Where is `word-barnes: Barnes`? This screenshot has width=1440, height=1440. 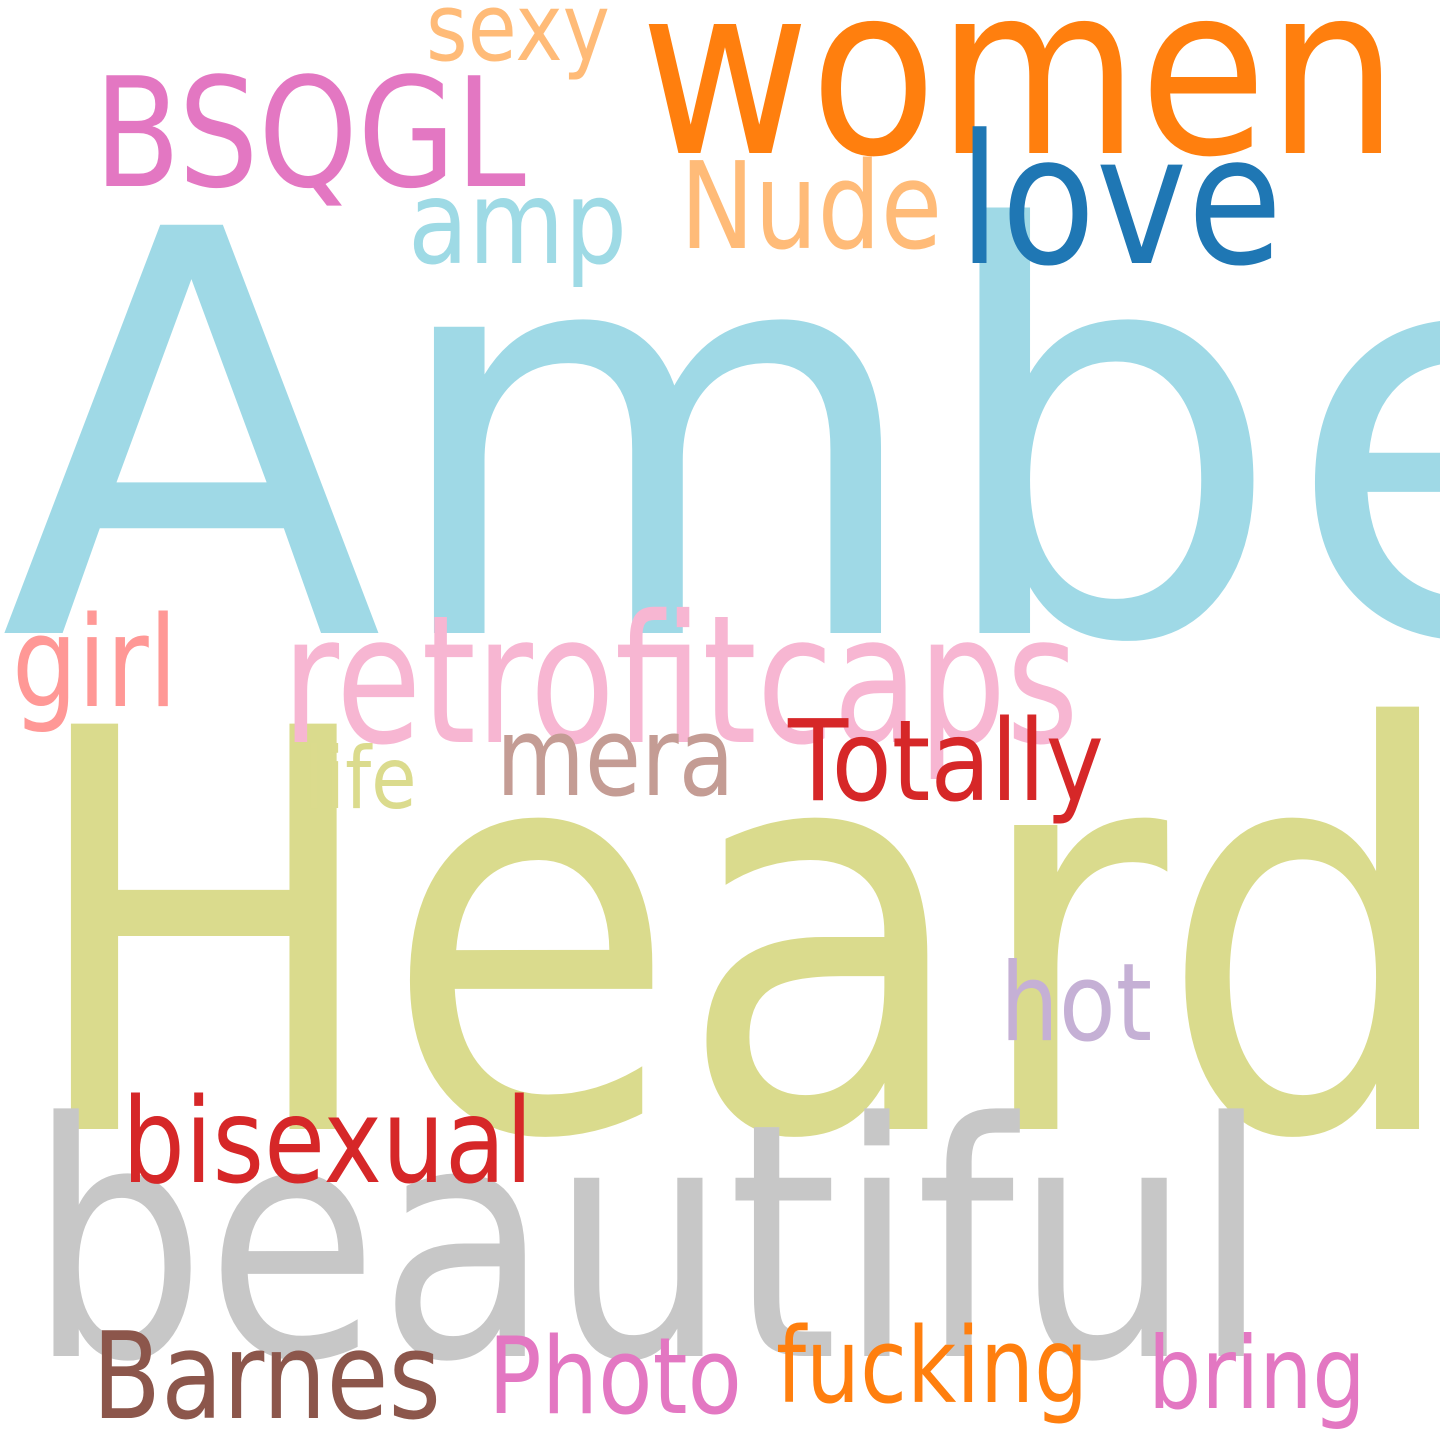
word-barnes: Barnes is located at coordinates (267, 1374).